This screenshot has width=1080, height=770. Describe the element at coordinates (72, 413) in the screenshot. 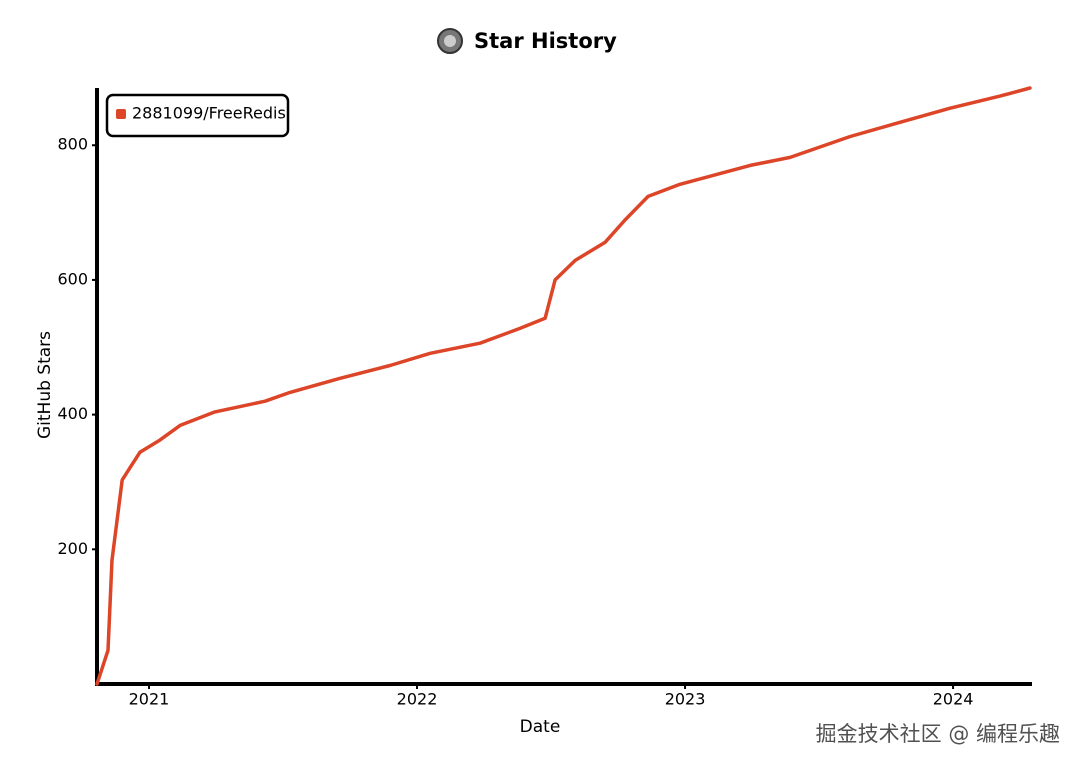

I see `y-tick-label: 400` at that location.